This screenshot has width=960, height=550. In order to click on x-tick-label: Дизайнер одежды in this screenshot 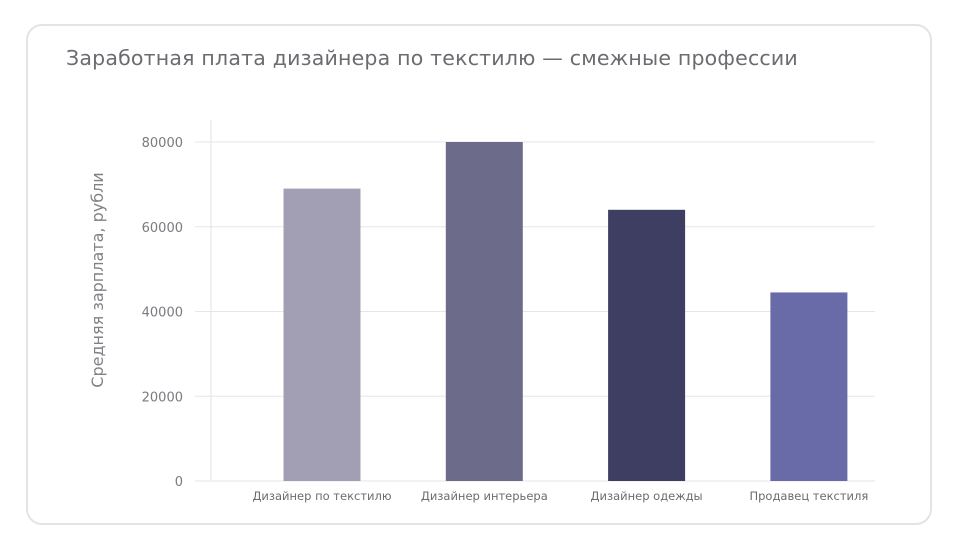, I will do `click(647, 496)`.